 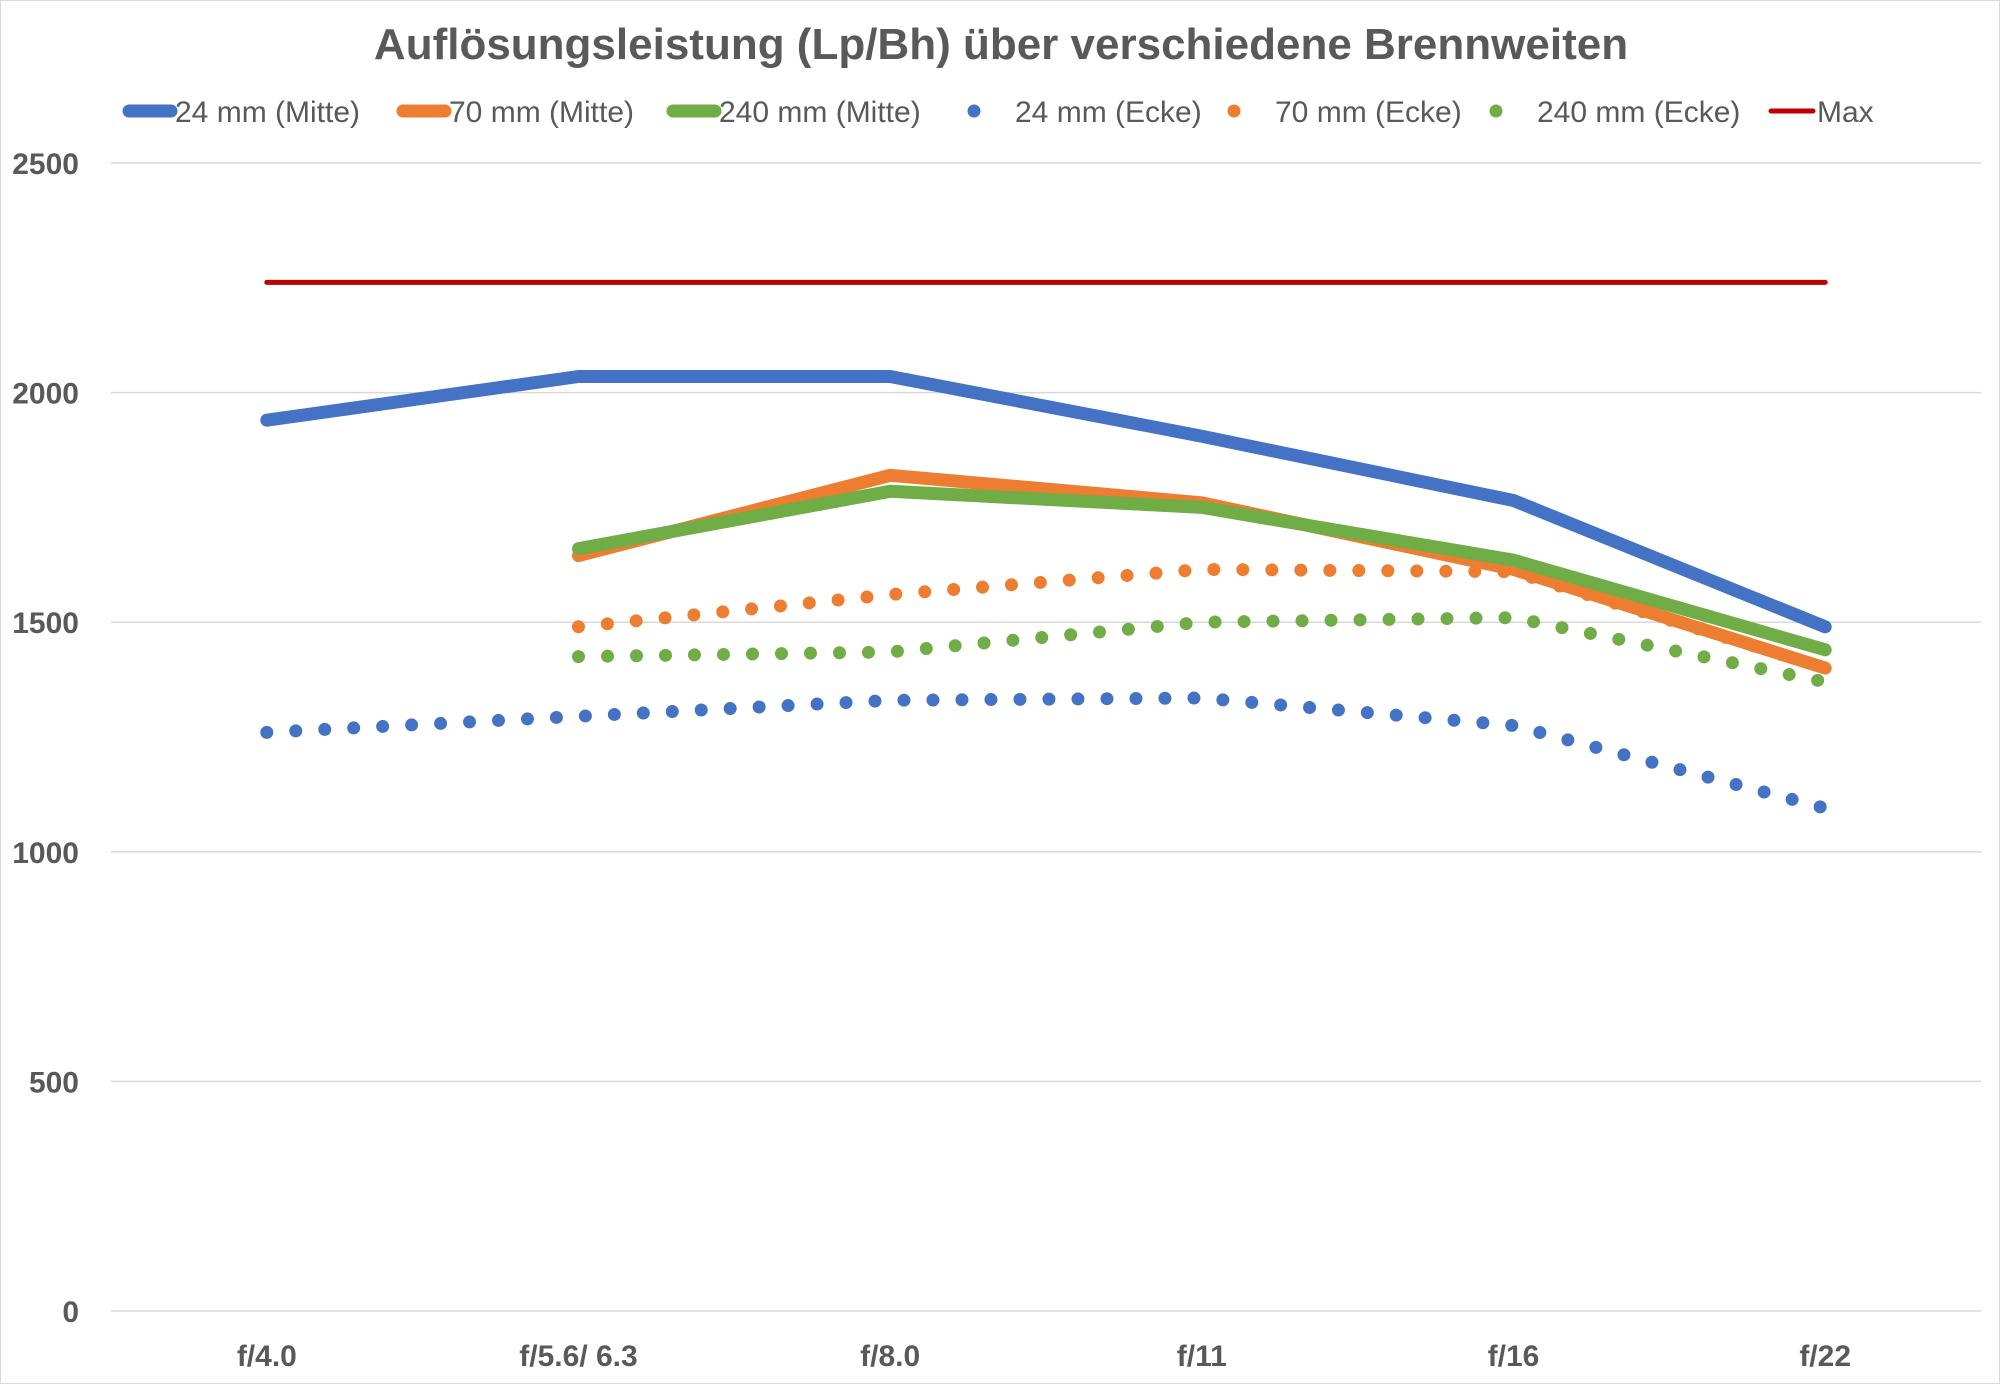 I want to click on y-tick-label: 1000, so click(x=45, y=853).